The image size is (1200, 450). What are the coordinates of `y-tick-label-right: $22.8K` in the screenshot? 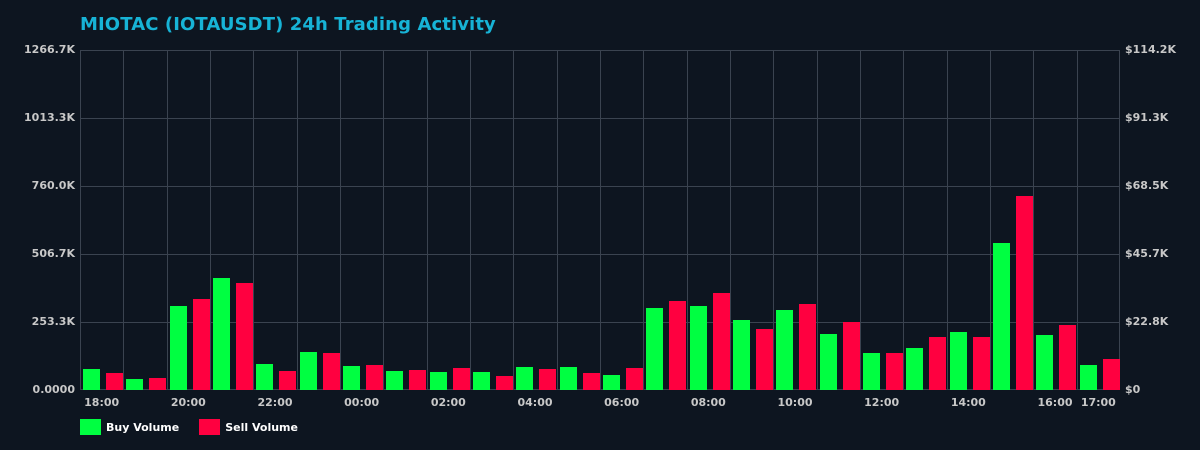 It's located at (1147, 321).